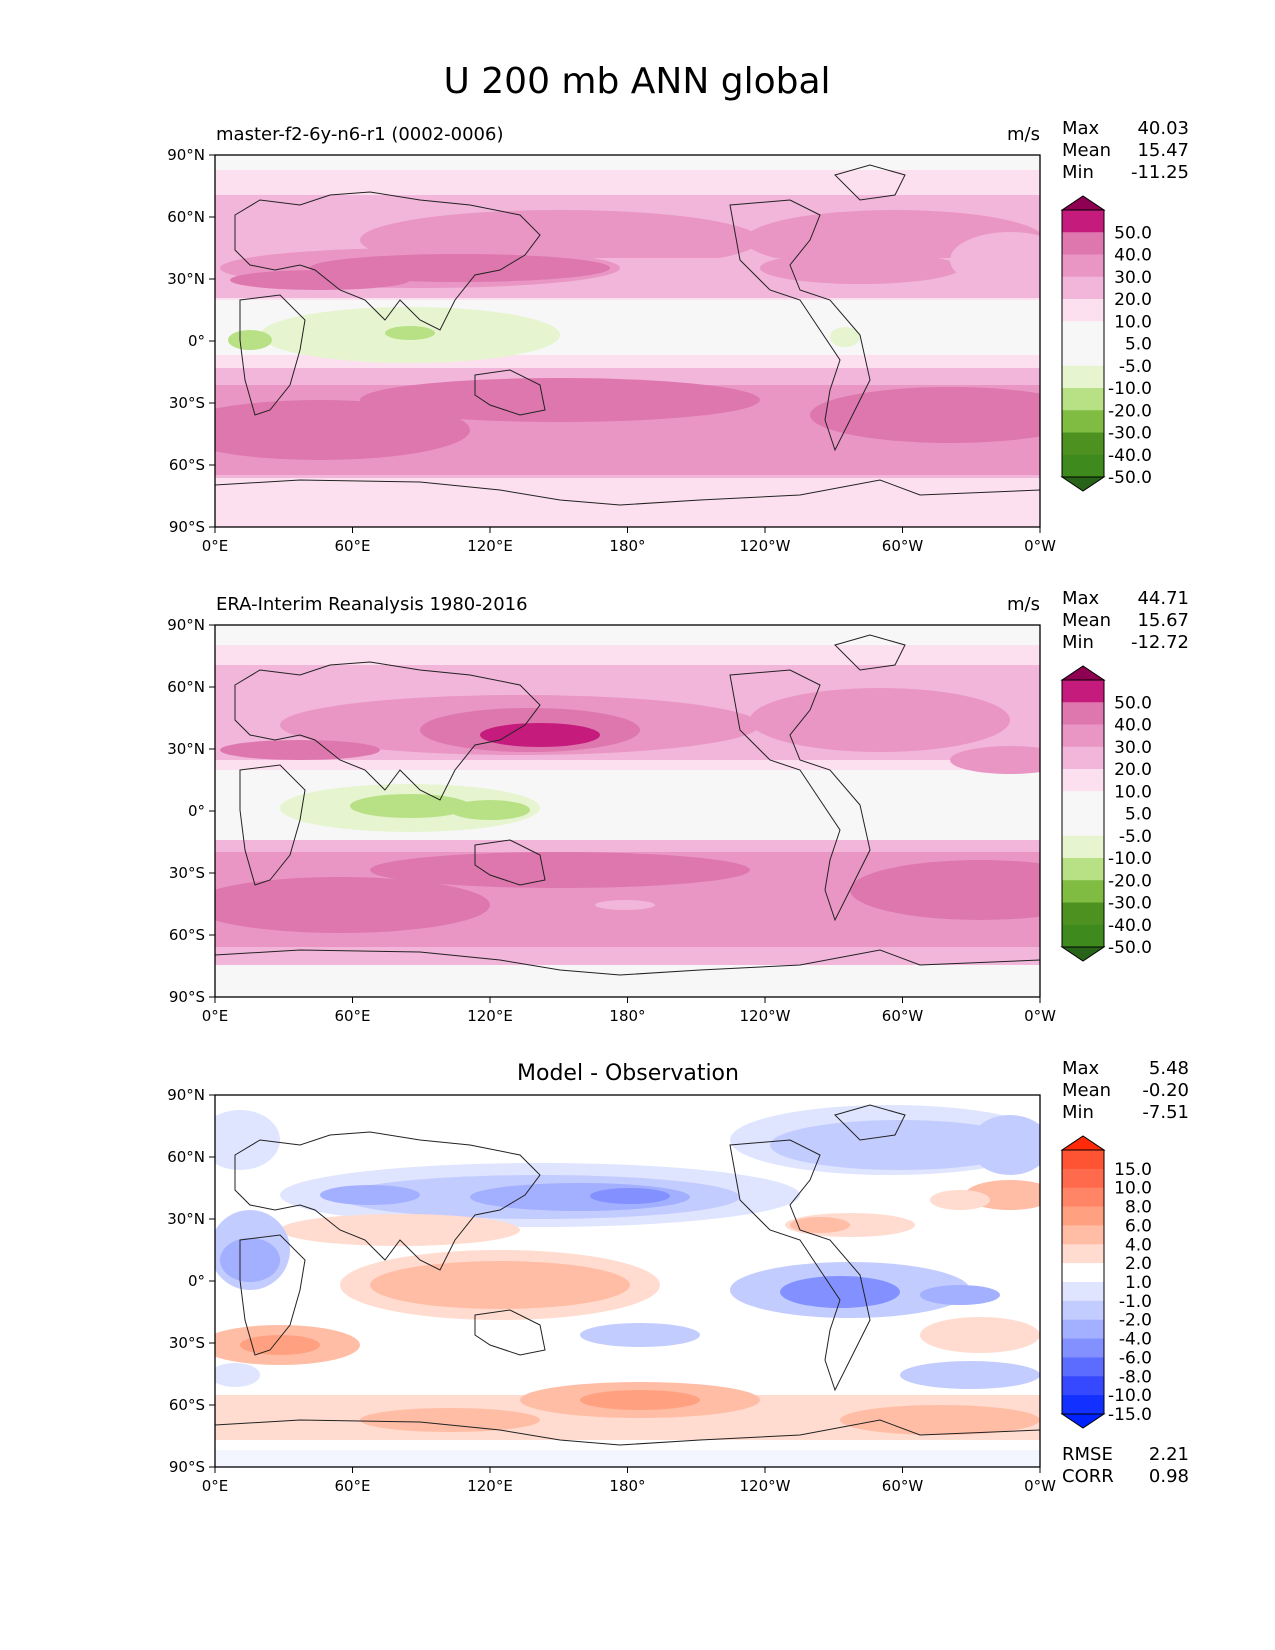  What do you see at coordinates (1040, 1016) in the screenshot?
I see `x-tick-label: 0°W` at bounding box center [1040, 1016].